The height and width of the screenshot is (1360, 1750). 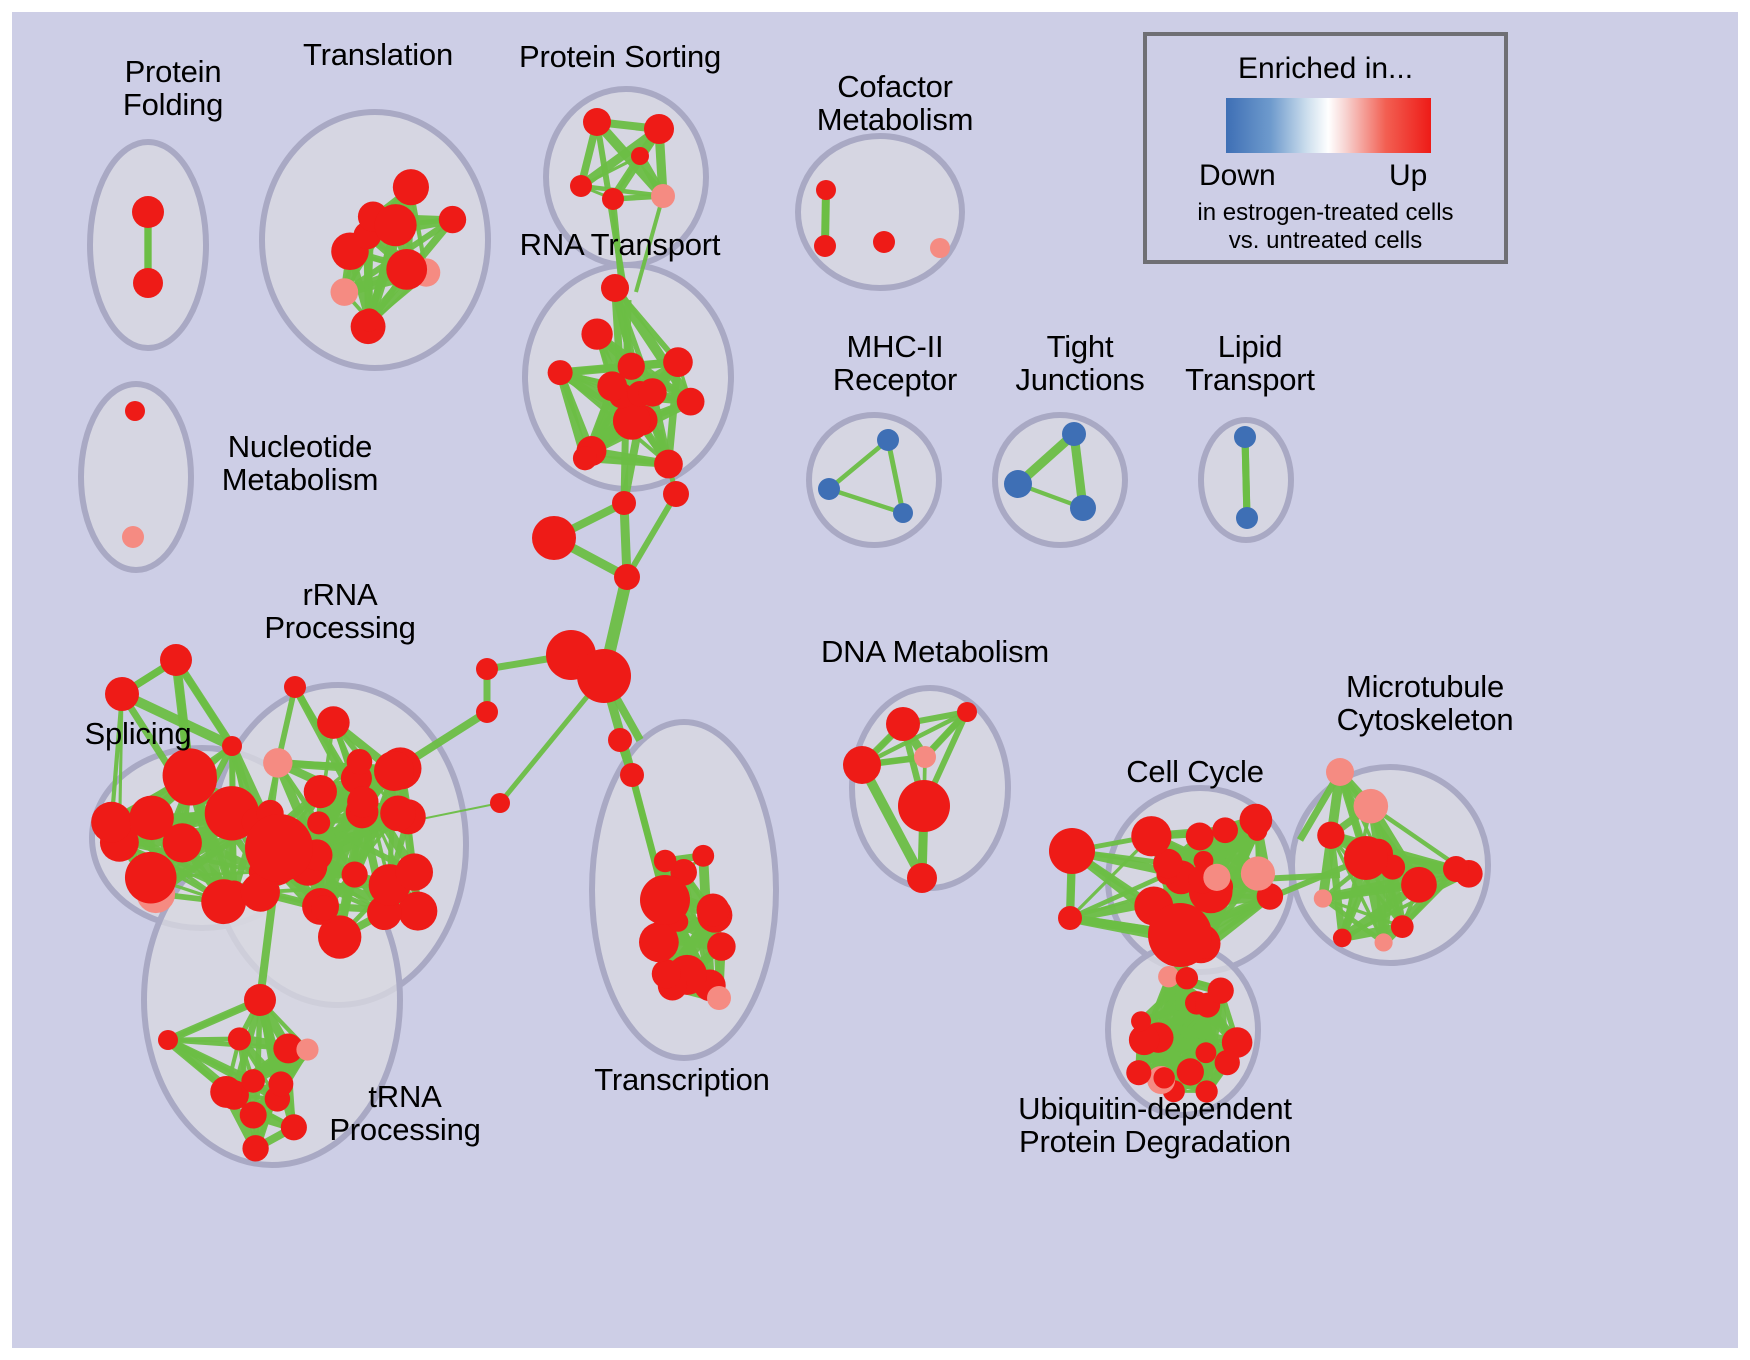 What do you see at coordinates (1328, 125) in the screenshot?
I see `legend-color-gradient-bar` at bounding box center [1328, 125].